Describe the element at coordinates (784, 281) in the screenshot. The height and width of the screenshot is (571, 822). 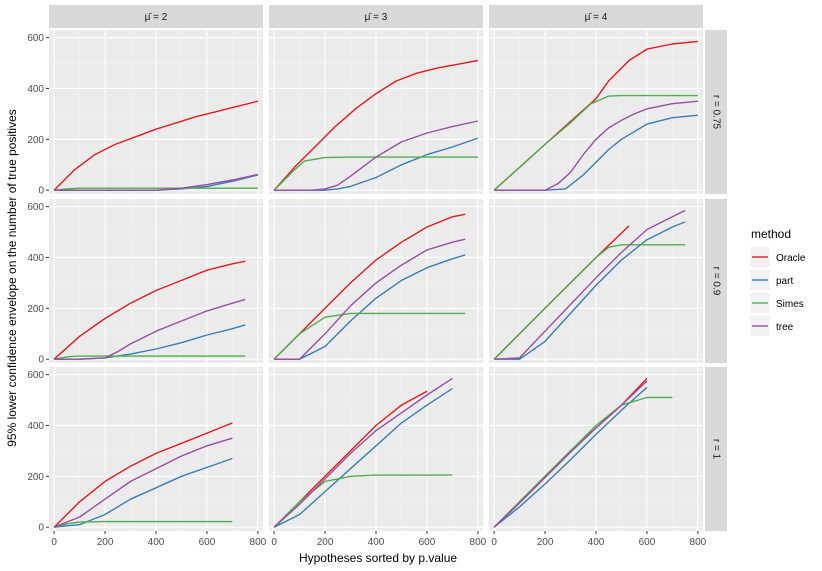
I see `legend-label: part` at that location.